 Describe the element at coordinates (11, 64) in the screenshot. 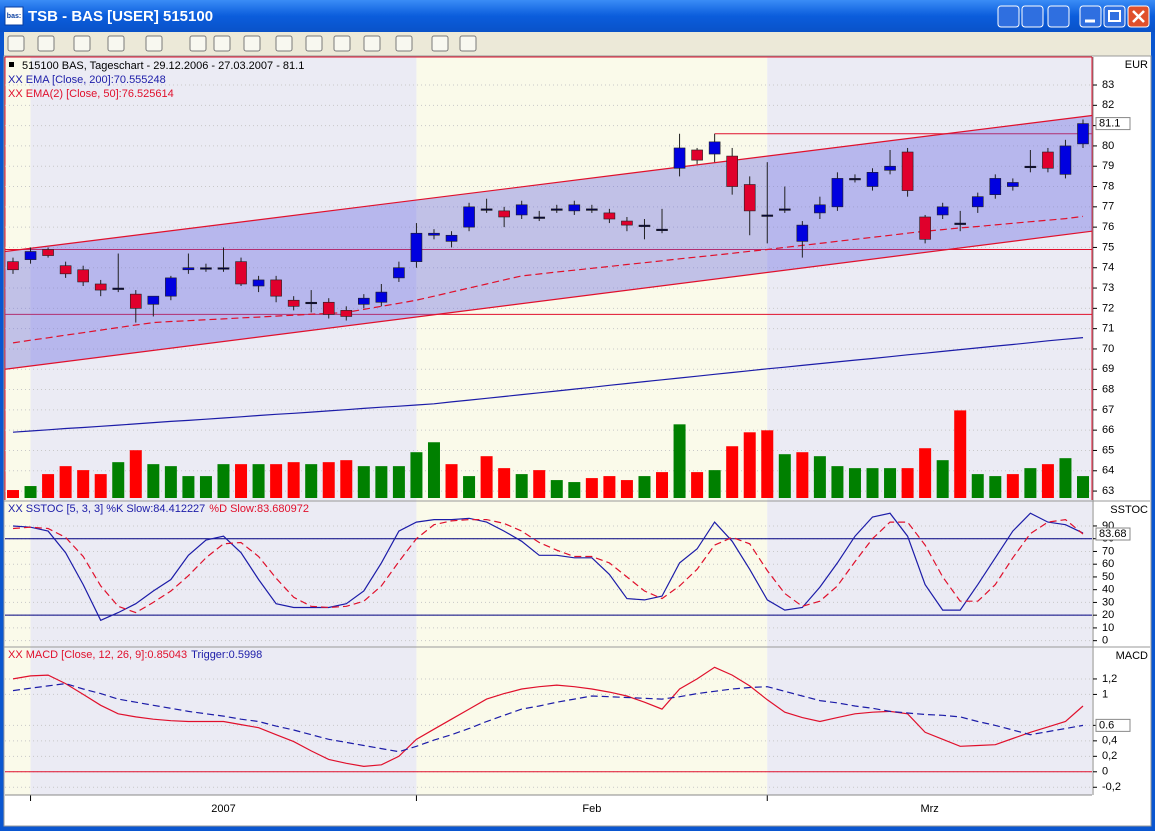

I see `header-bullet` at that location.